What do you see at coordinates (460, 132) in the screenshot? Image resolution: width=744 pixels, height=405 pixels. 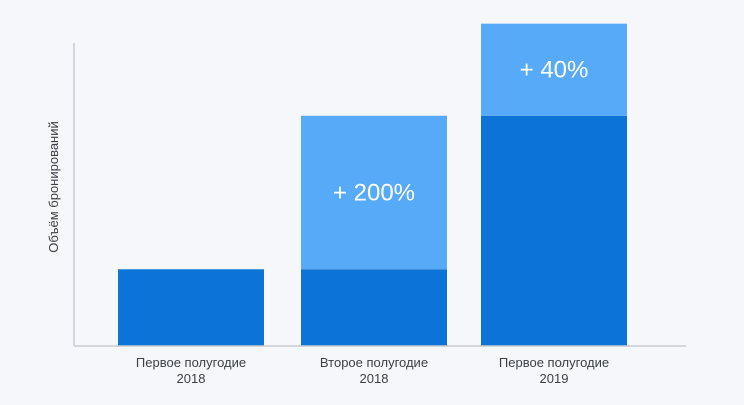 I see `annotations-group: + 200% + 40%` at bounding box center [460, 132].